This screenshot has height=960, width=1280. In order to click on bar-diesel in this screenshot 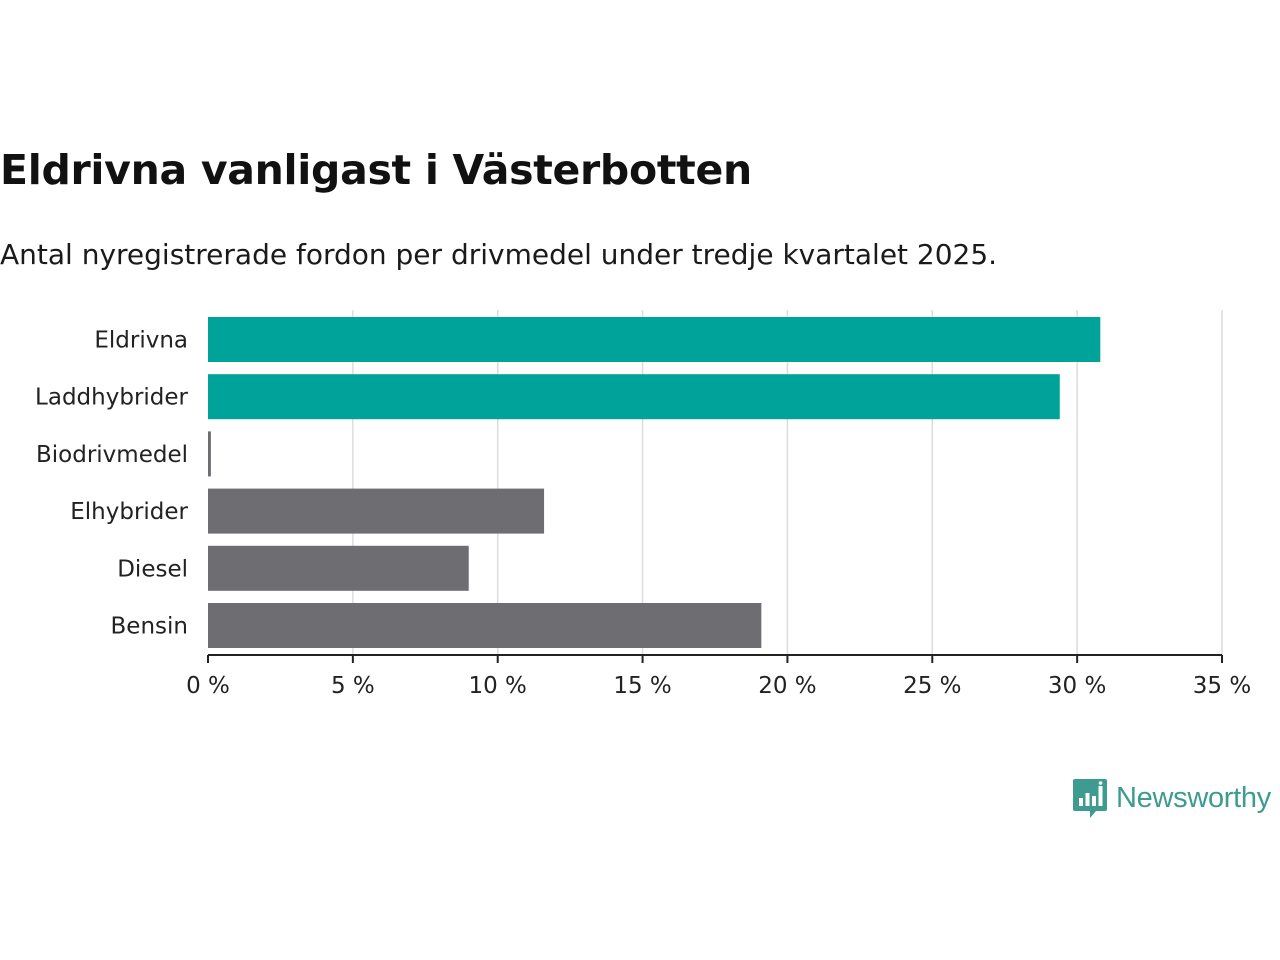, I will do `click(338, 568)`.